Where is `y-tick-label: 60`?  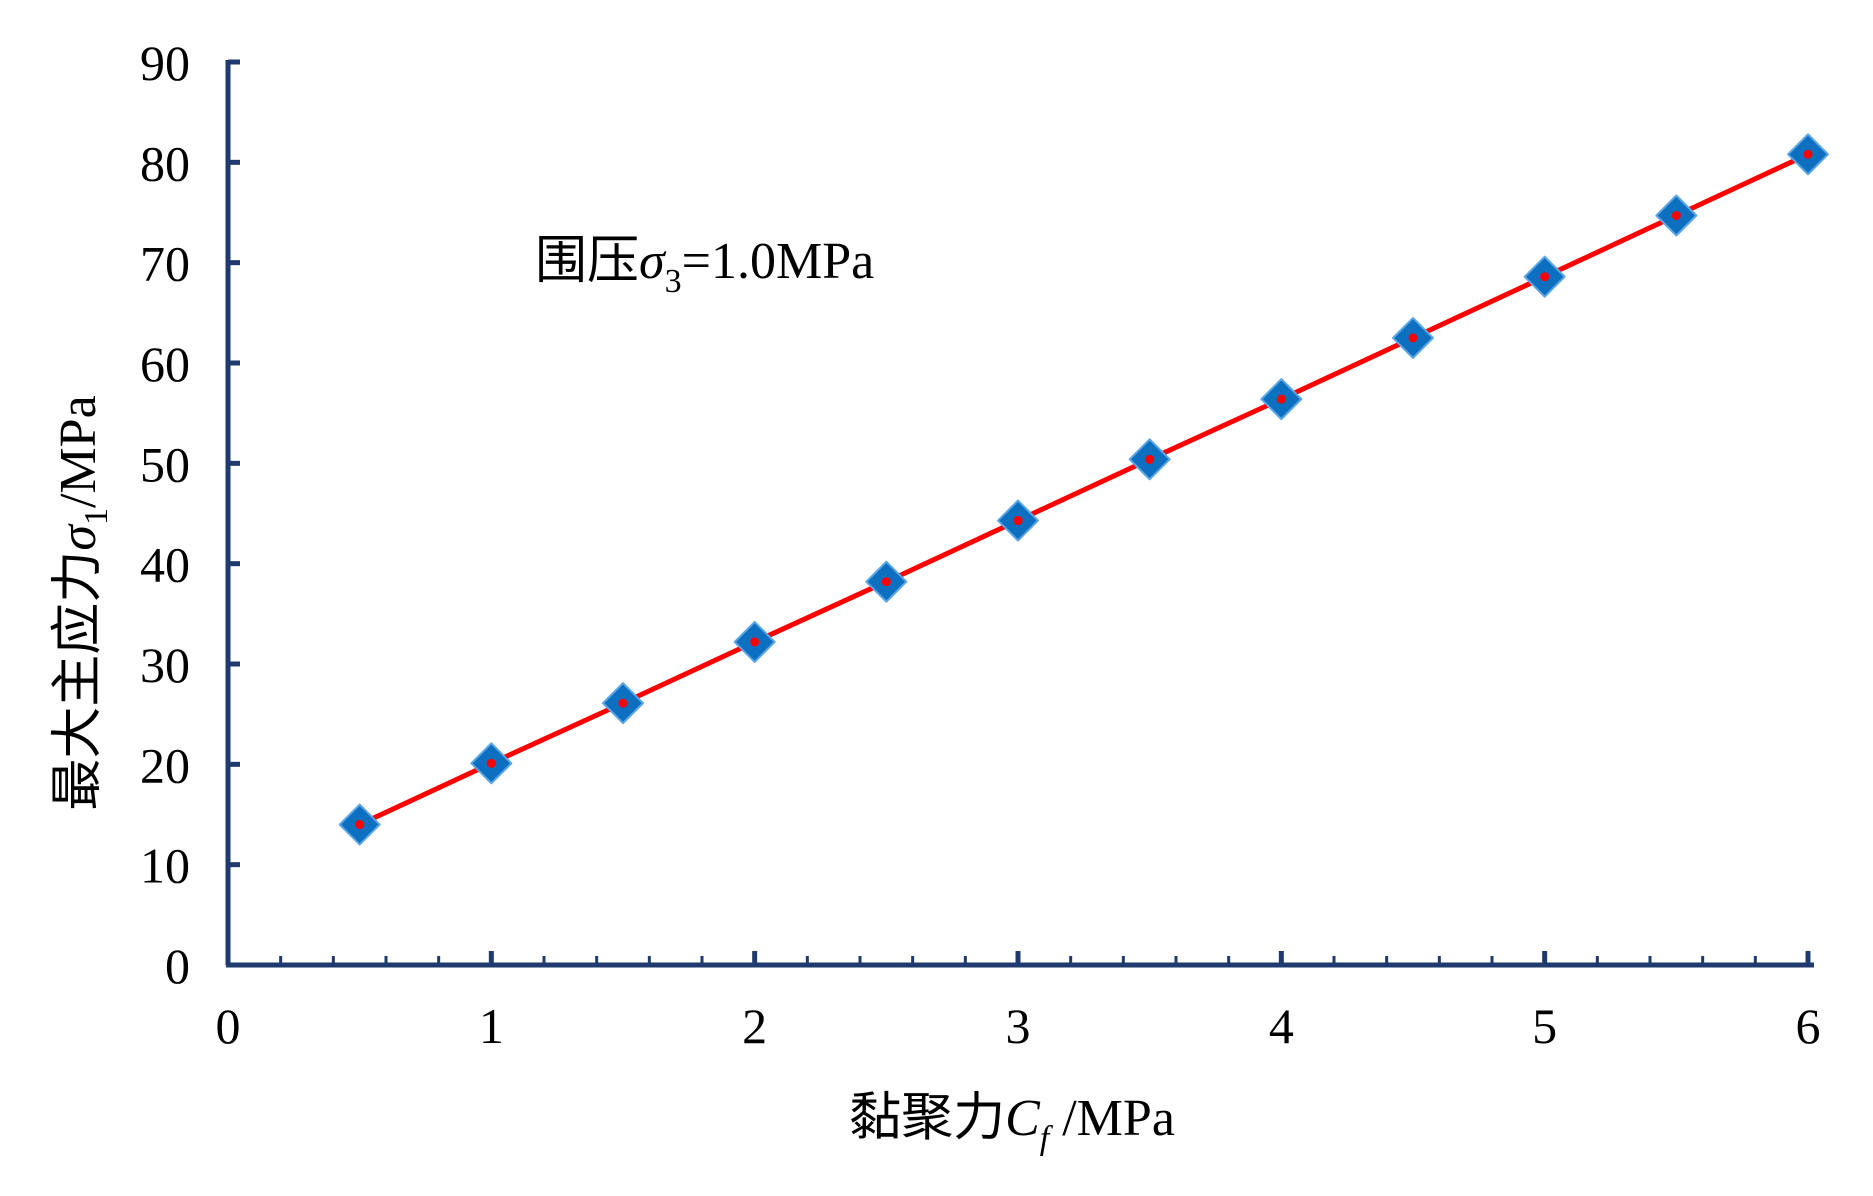
y-tick-label: 60 is located at coordinates (165, 364).